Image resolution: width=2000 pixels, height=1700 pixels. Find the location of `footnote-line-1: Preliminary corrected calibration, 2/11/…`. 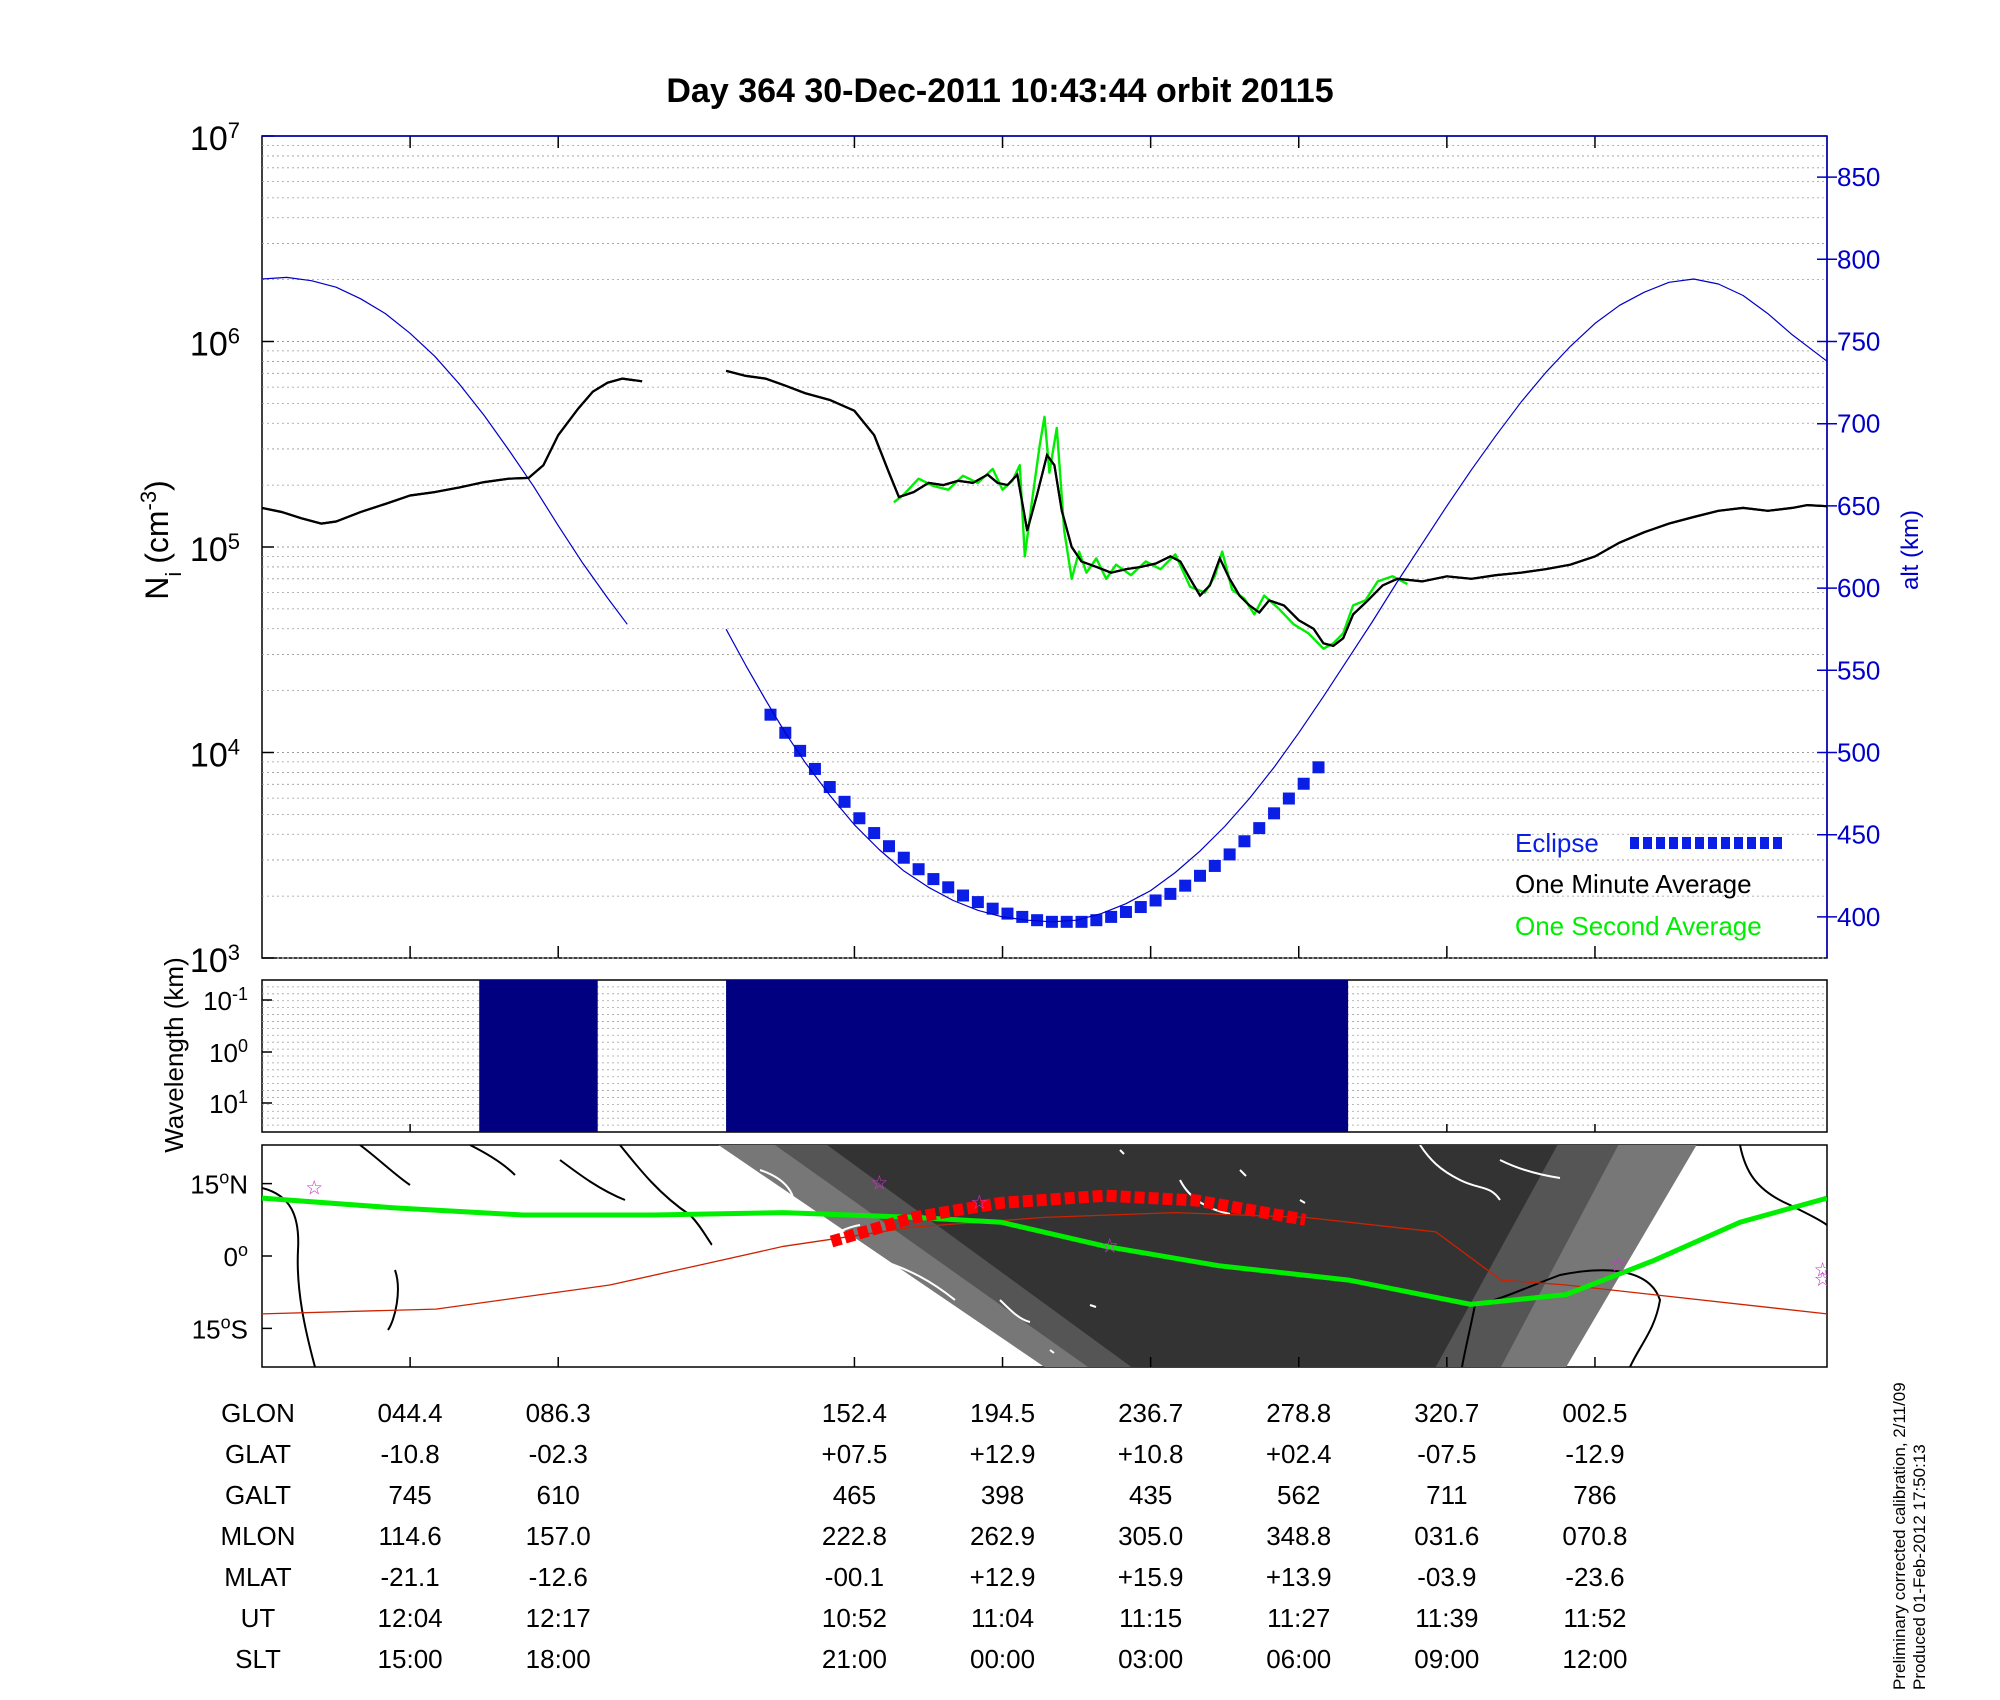

footnote-line-1: Preliminary corrected calibration, 2/11/… is located at coordinates (1899, 1536).